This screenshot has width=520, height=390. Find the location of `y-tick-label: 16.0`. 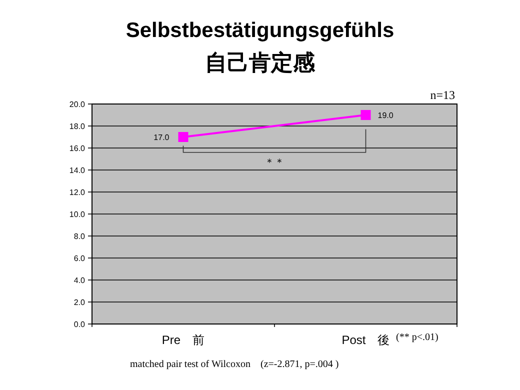

y-tick-label: 16.0 is located at coordinates (77, 148).